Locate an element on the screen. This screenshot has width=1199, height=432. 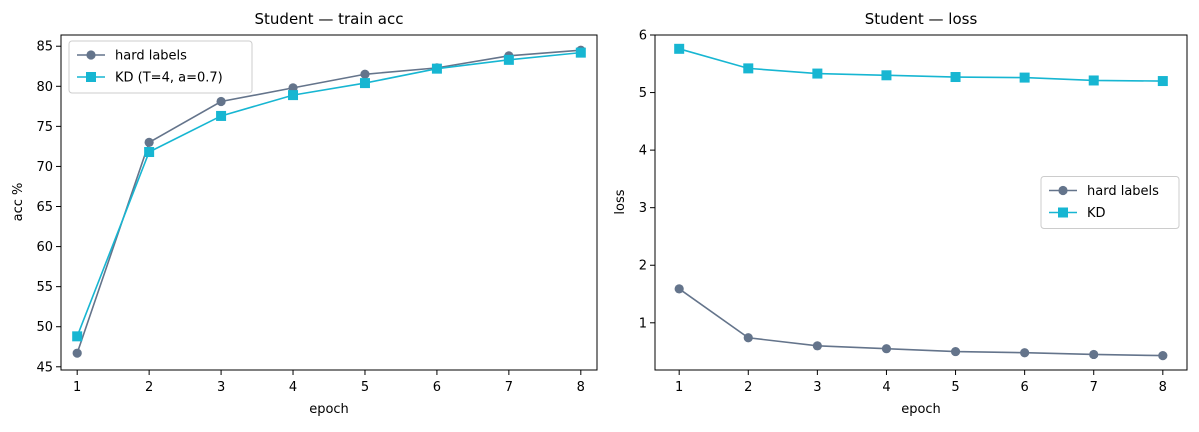
accuracy-x-tick-label: 2 is located at coordinates (149, 387).